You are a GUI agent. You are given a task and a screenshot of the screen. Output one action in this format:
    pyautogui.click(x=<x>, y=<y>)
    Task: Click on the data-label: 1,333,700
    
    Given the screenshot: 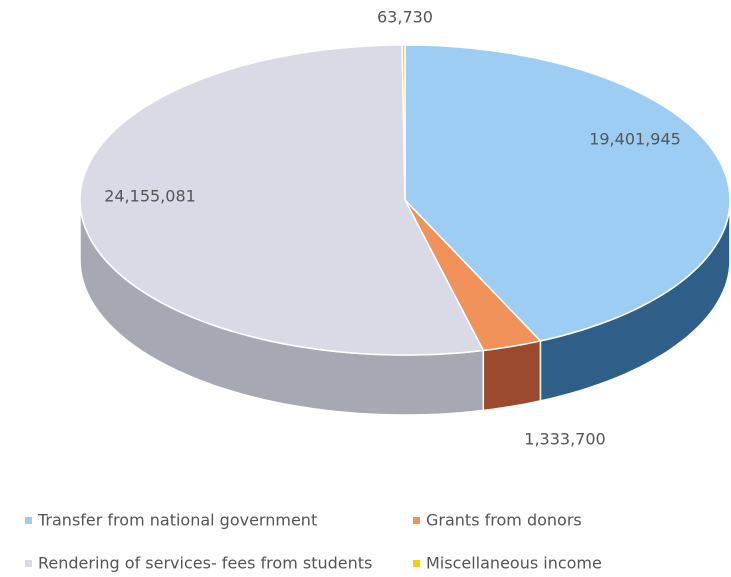 What is the action you would take?
    pyautogui.click(x=564, y=439)
    